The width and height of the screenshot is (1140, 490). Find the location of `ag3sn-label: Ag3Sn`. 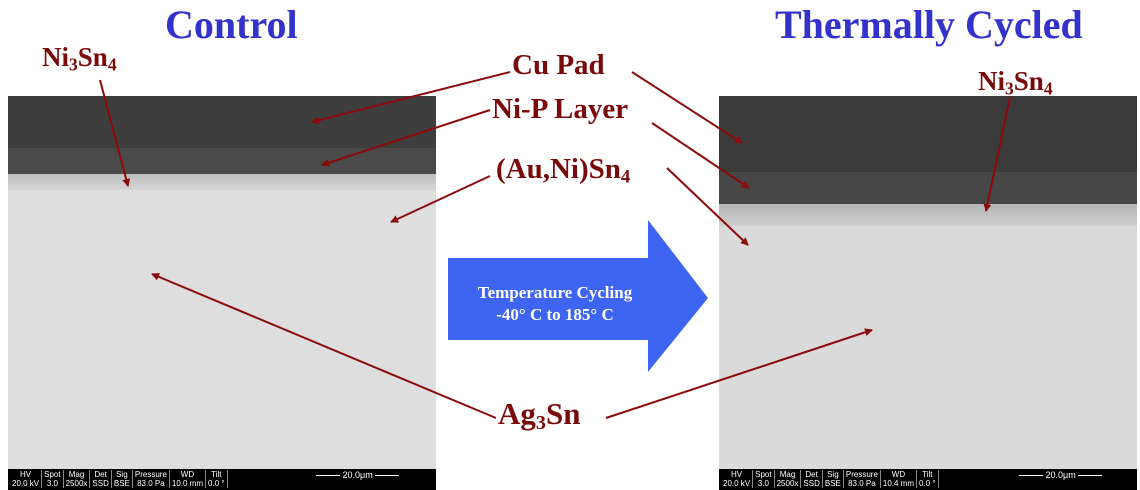

ag3sn-label: Ag3Sn is located at coordinates (539, 415).